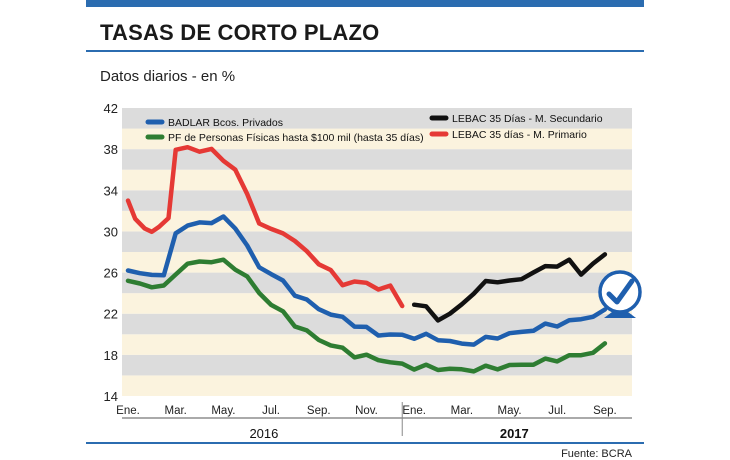 The image size is (730, 460). Describe the element at coordinates (111, 149) in the screenshot. I see `y-tick-label: 38` at that location.